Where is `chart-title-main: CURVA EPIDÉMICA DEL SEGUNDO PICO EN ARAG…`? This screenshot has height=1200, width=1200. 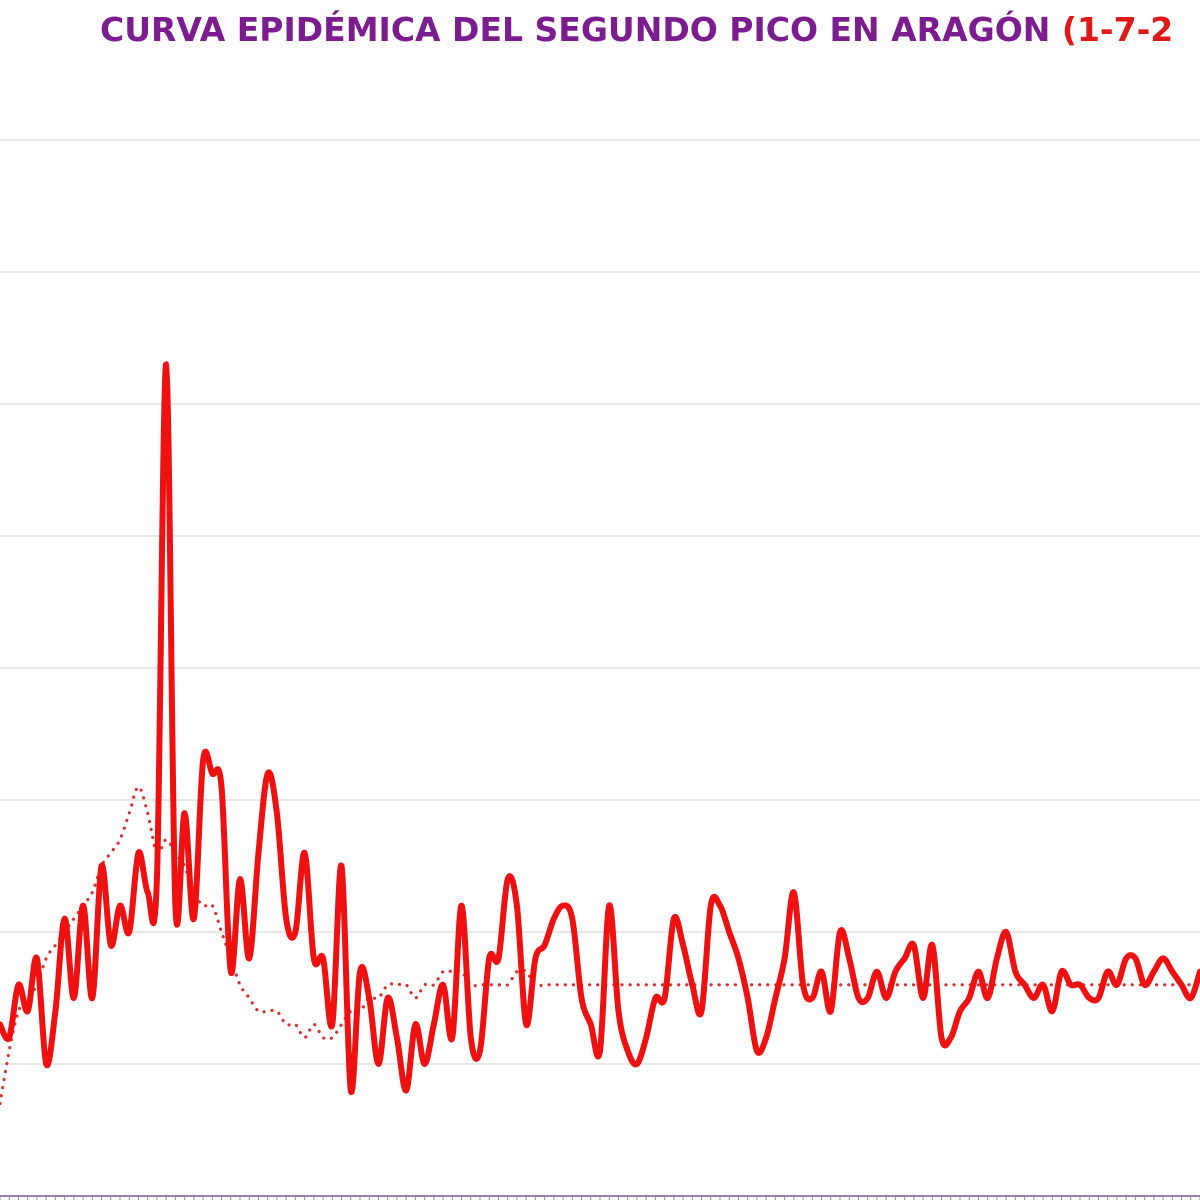
chart-title-main: CURVA EPIDÉMICA DEL SEGUNDO PICO EN ARAG… is located at coordinates (581, 29).